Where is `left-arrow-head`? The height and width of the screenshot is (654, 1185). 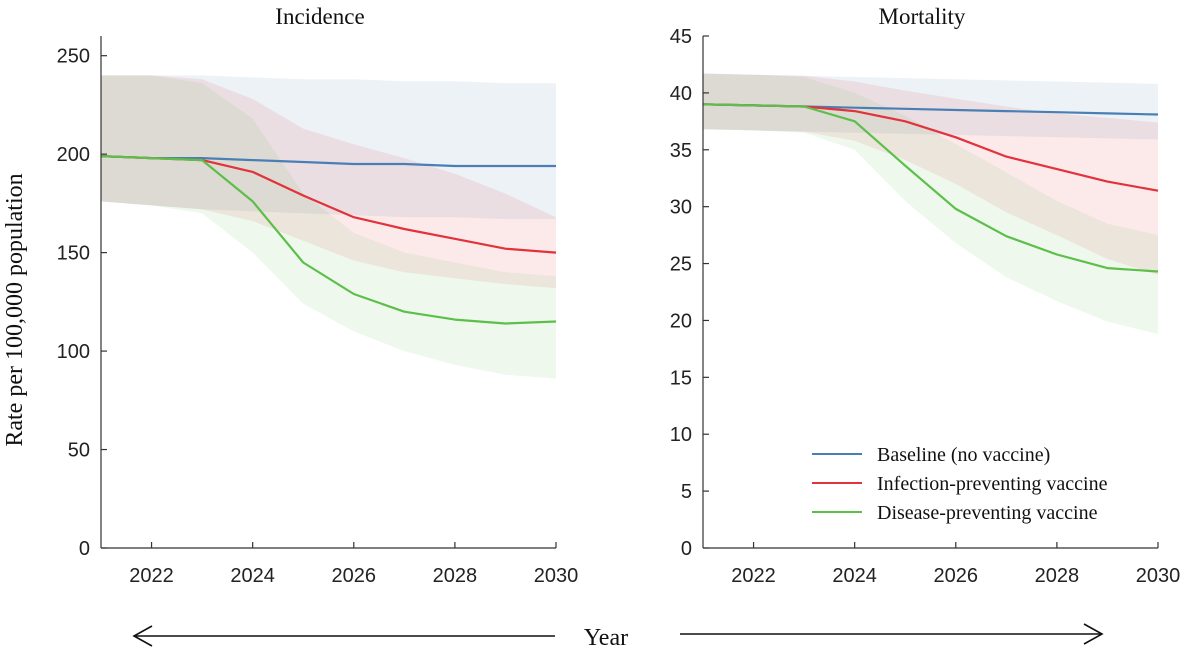 left-arrow-head is located at coordinates (142, 636).